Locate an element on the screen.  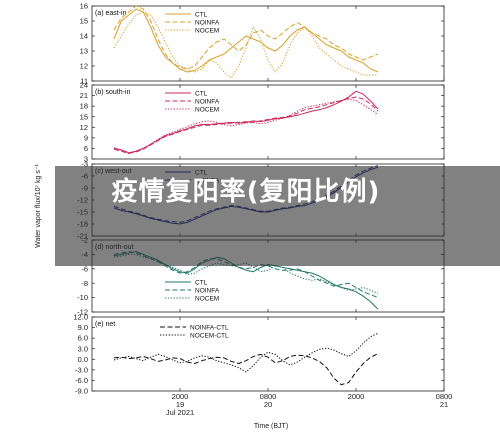
y-tick-label: -12 is located at coordinates (82, 312).